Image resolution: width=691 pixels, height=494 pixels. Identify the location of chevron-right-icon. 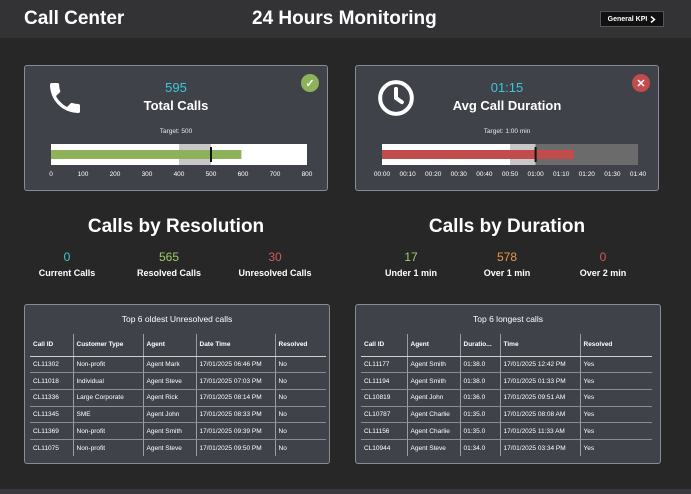
(653, 19).